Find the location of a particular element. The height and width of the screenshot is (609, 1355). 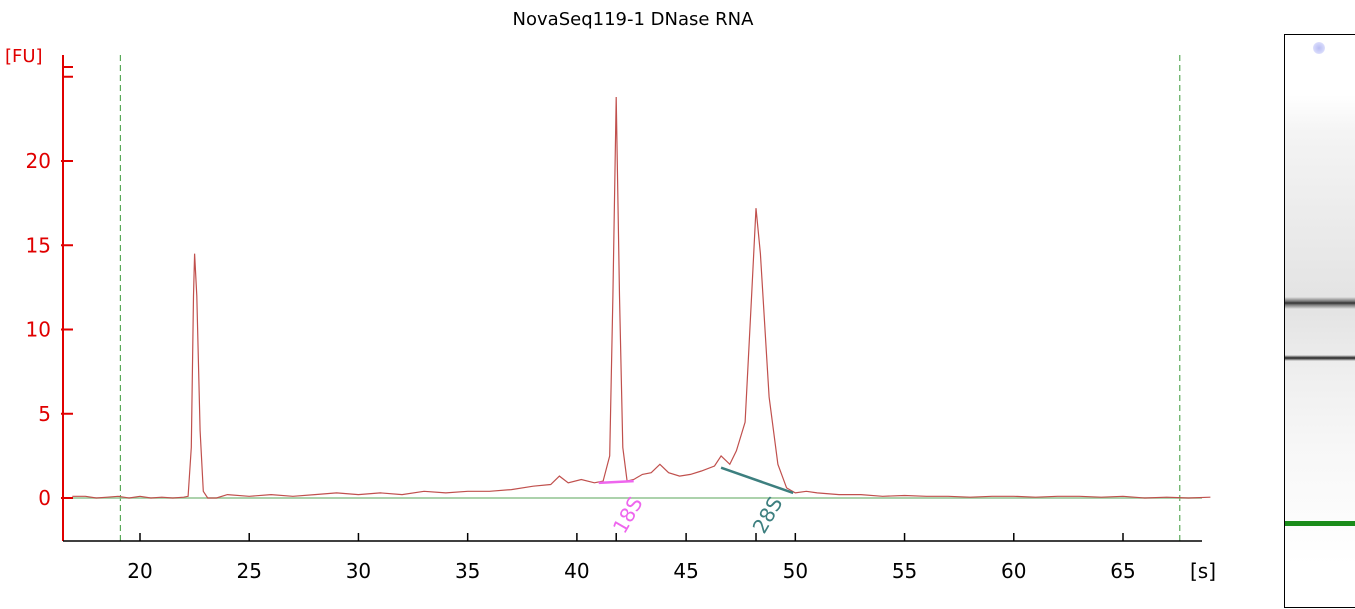

y-tick-label: 15 is located at coordinates (38, 245).